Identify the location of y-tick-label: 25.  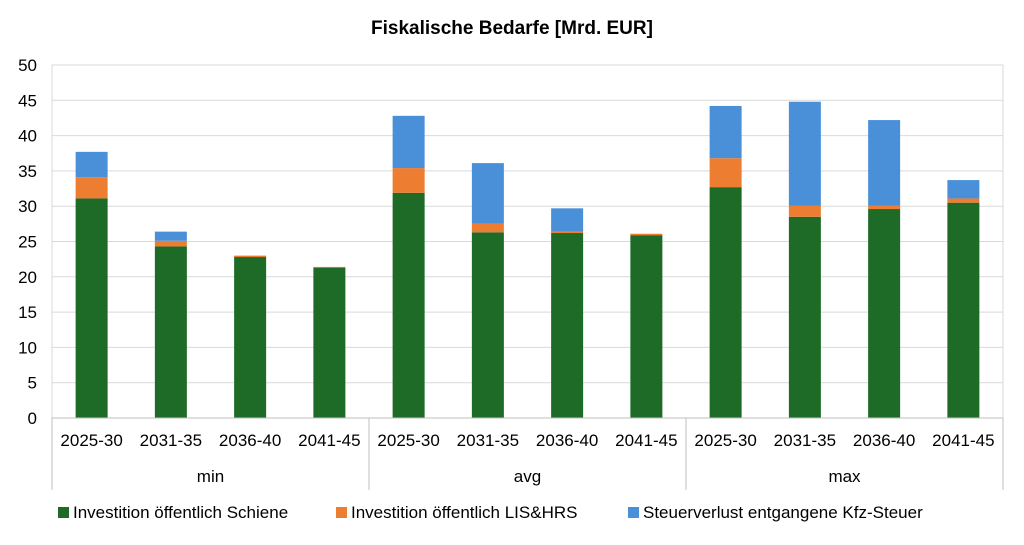
(27, 242).